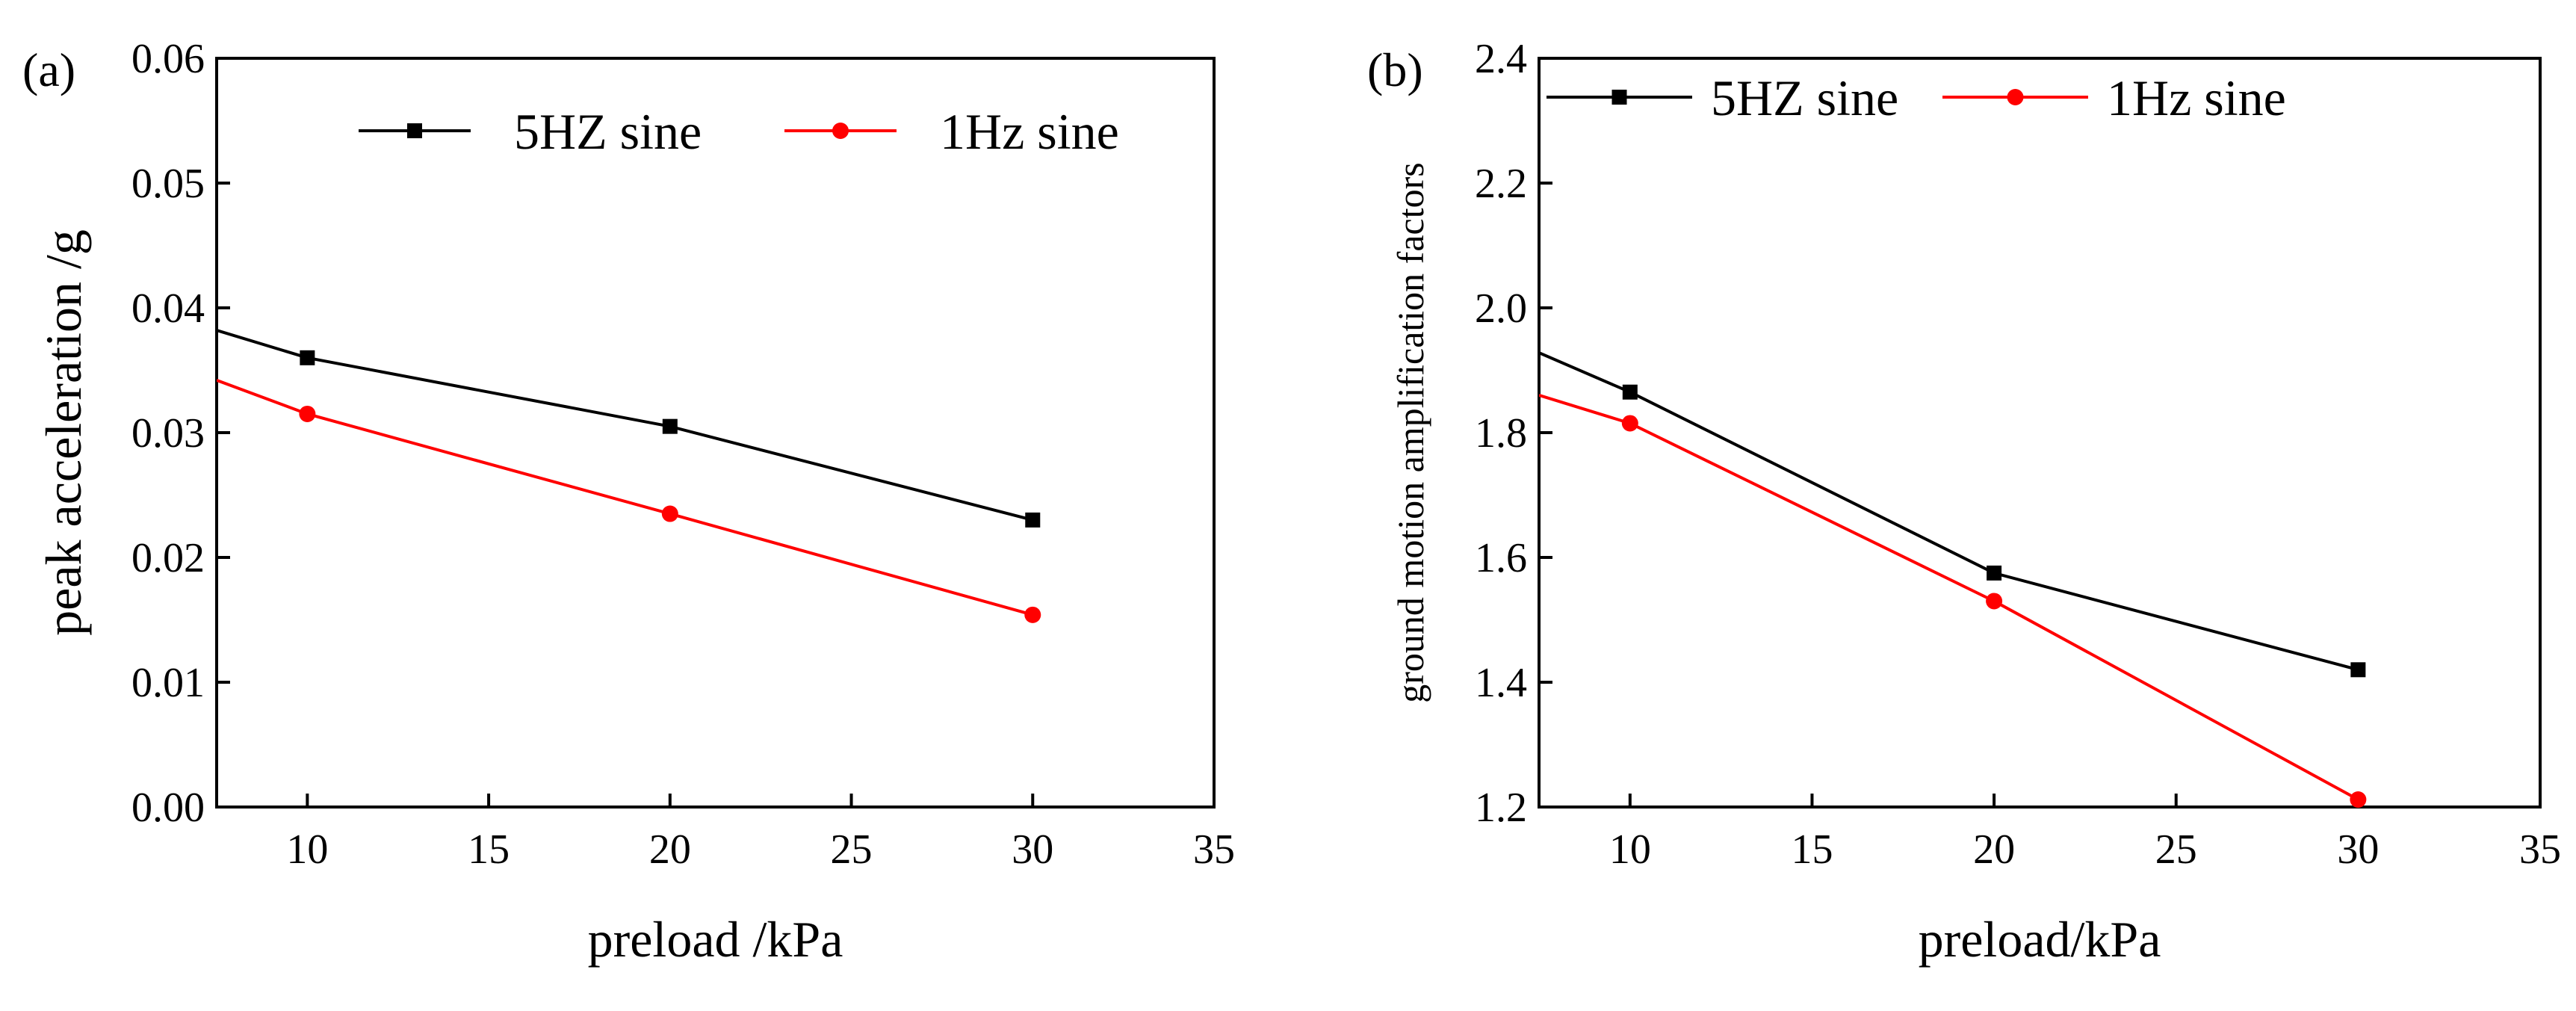  I want to click on y-axis-title: ground motion amplification factors, so click(1410, 432).